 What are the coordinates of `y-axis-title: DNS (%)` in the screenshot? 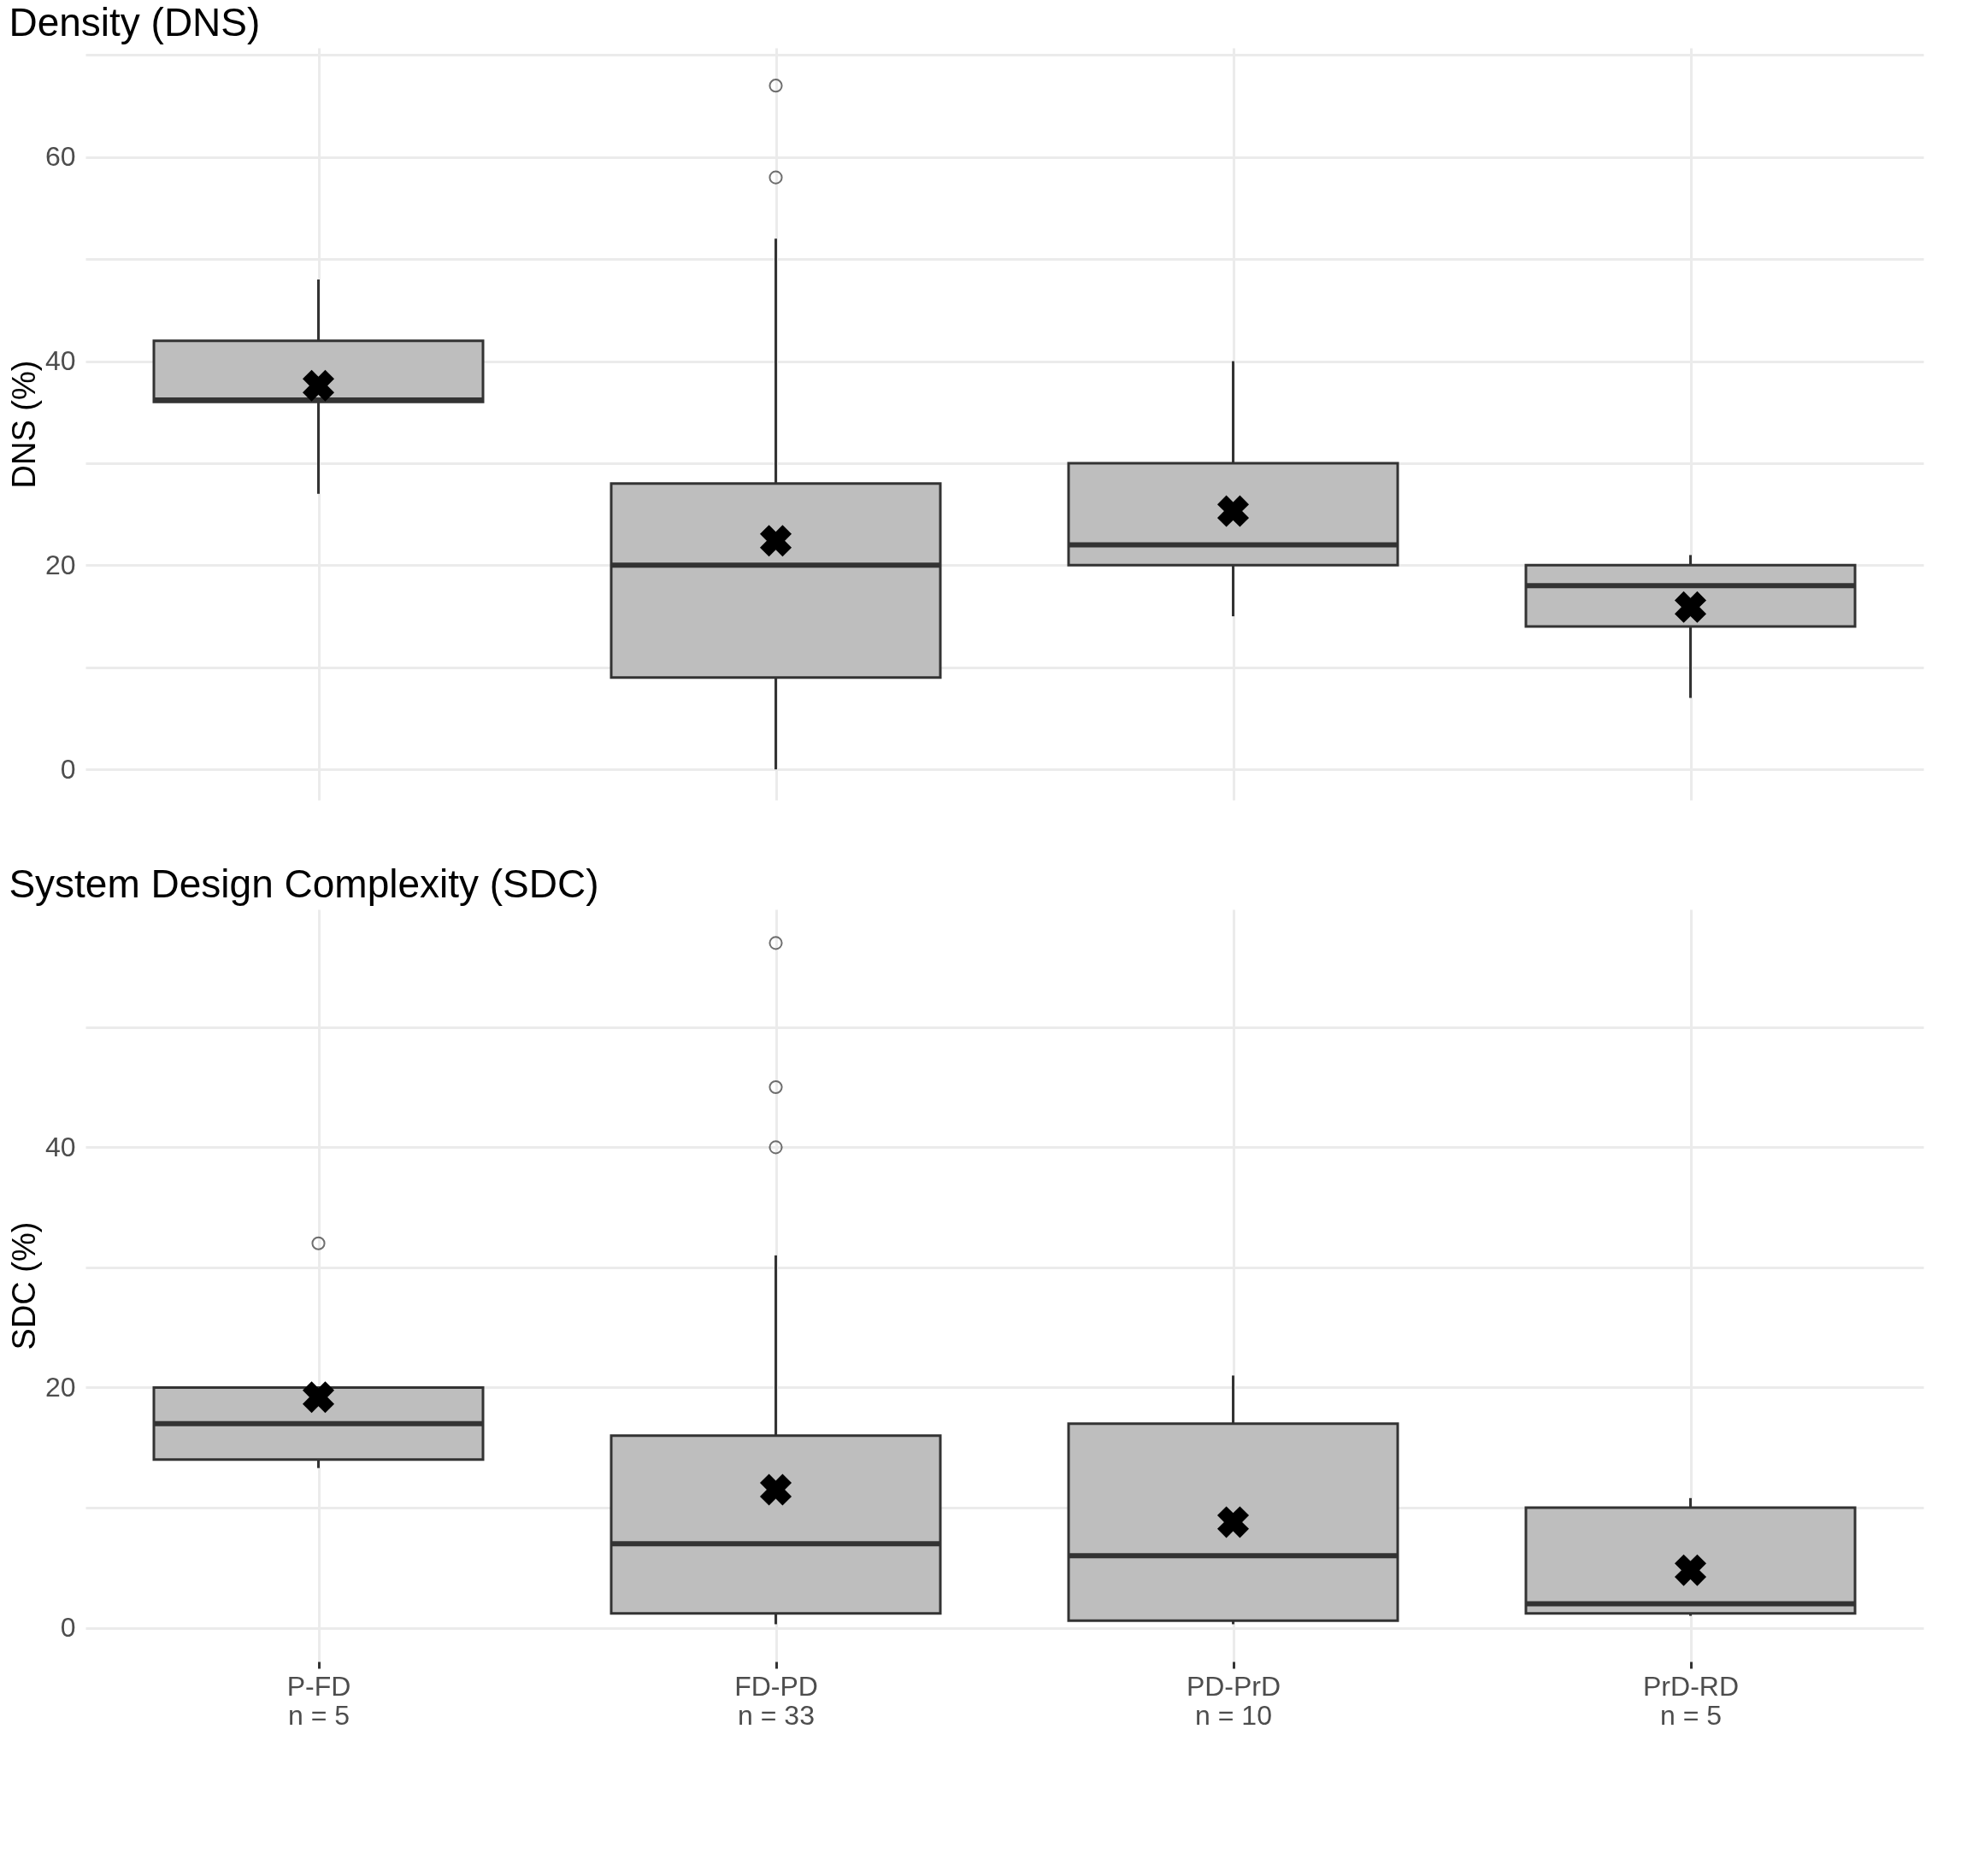 It's located at (23, 425).